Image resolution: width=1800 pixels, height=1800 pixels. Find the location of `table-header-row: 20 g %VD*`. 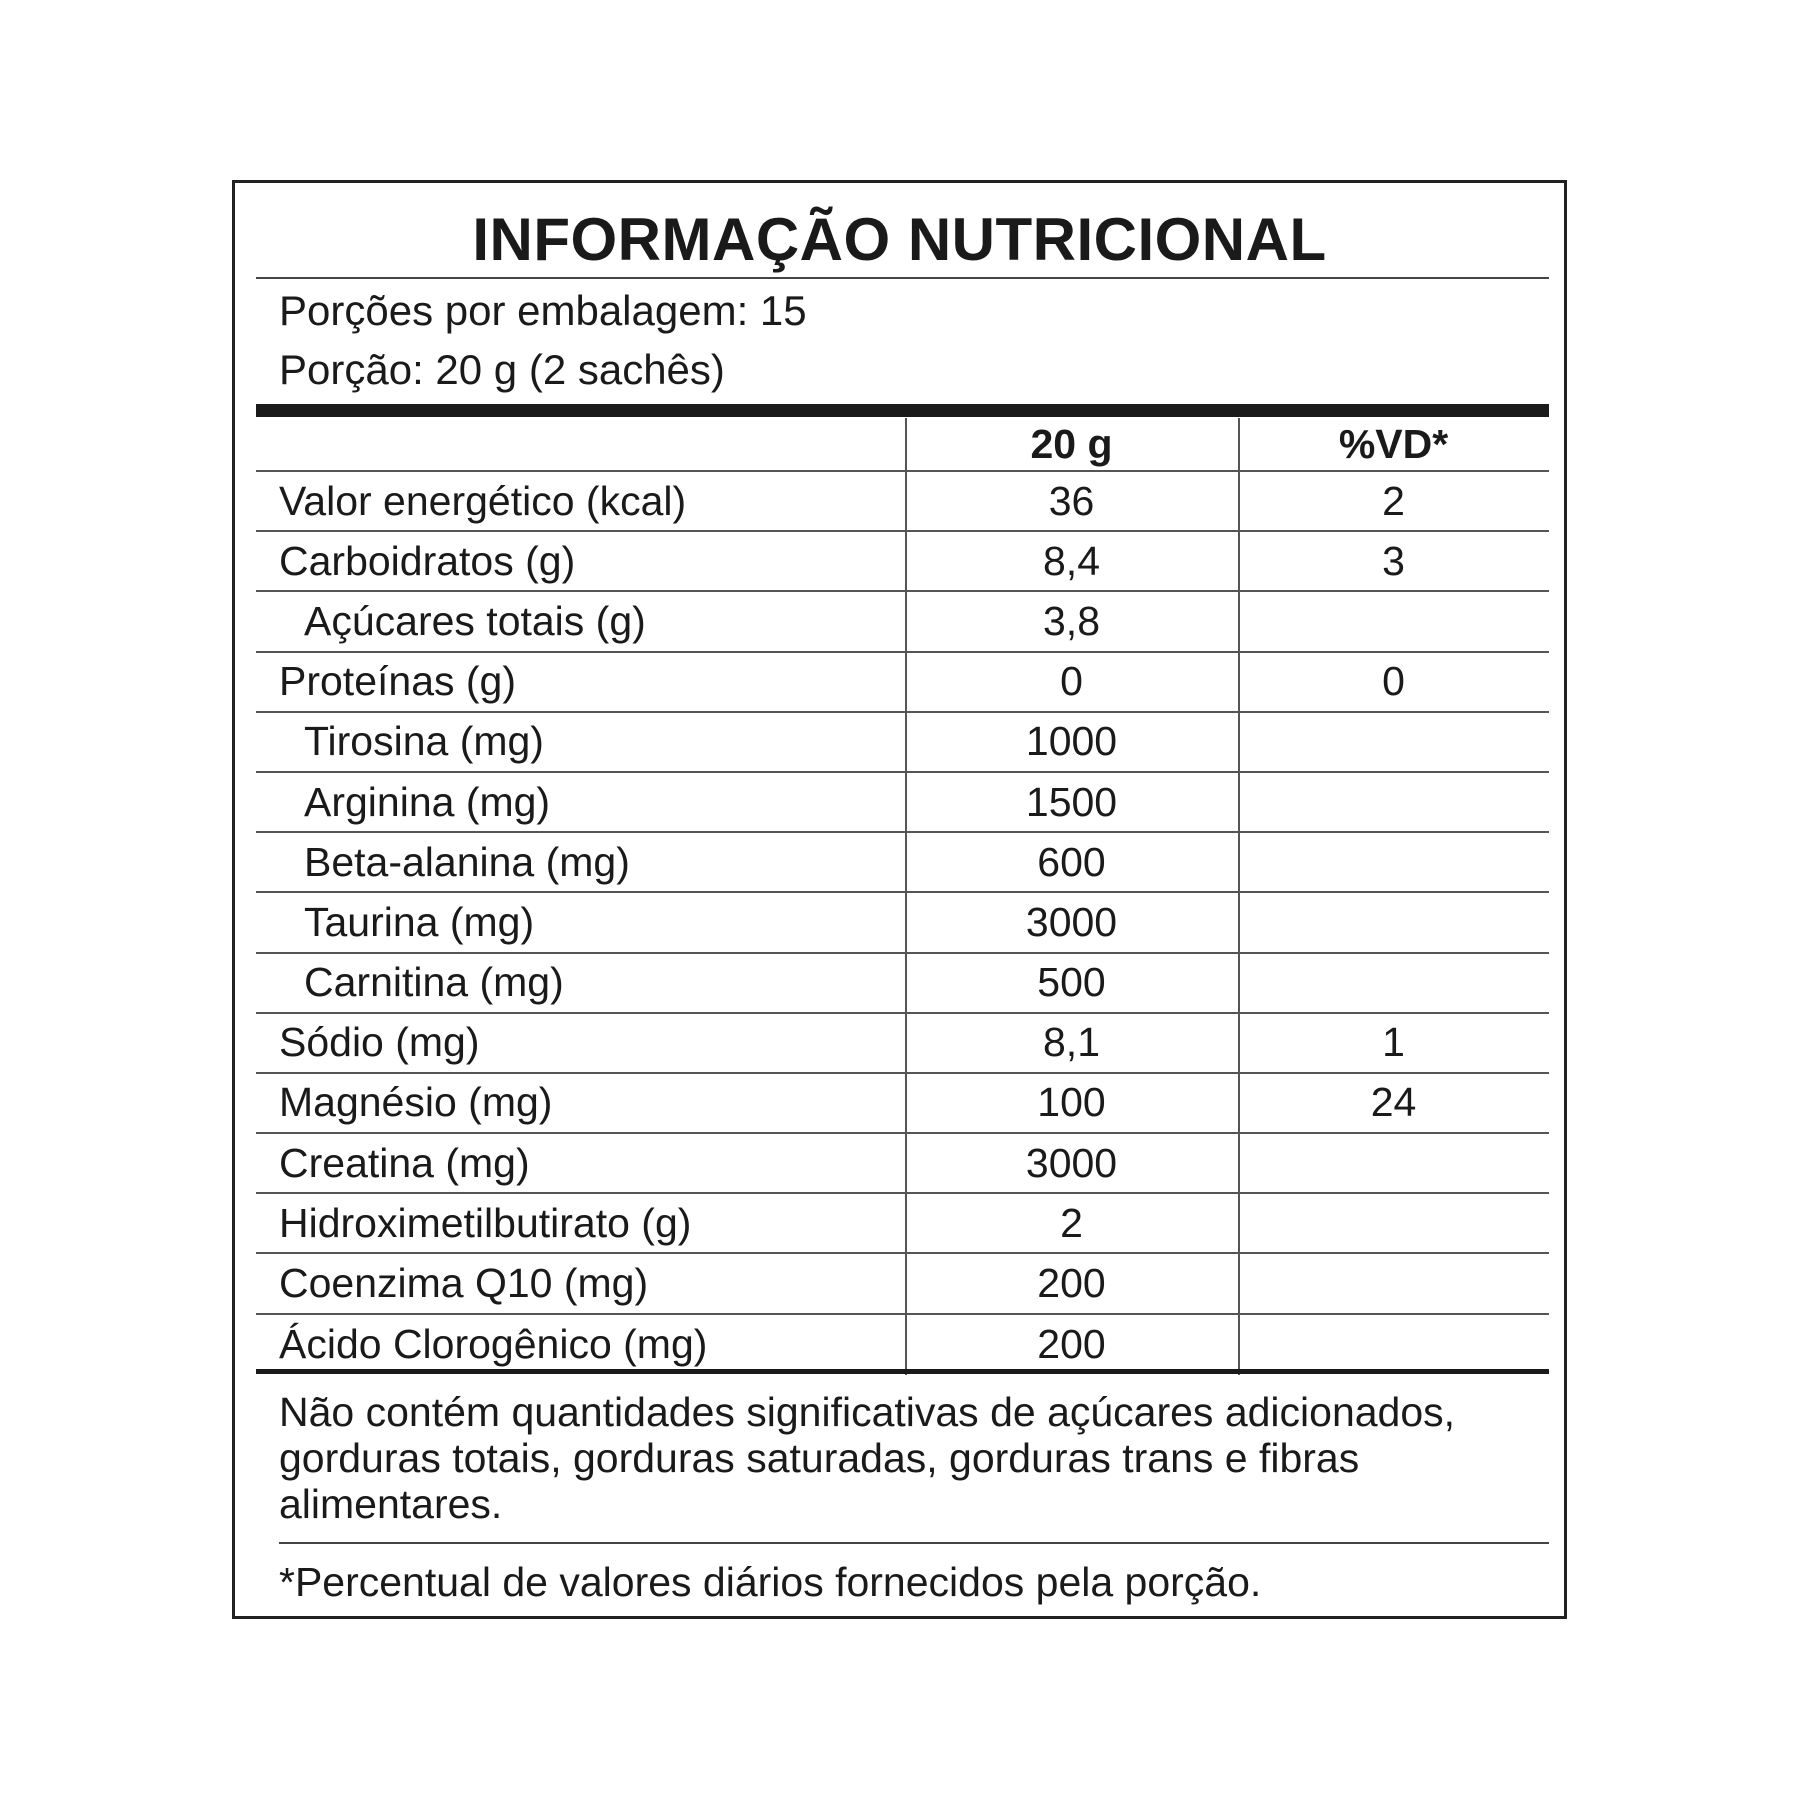

table-header-row: 20 g %VD* is located at coordinates (902, 445).